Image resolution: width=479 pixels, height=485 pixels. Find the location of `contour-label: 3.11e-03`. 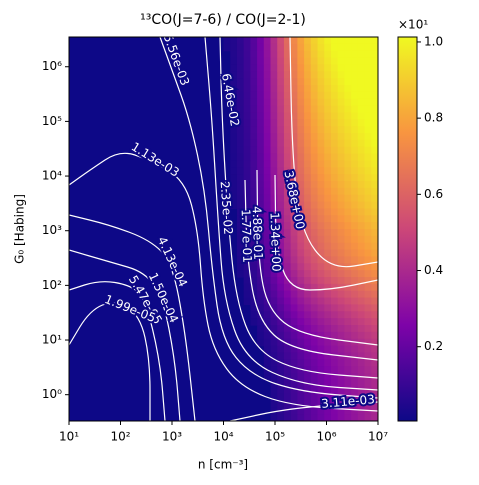

contour-label: 3.11e-03 is located at coordinates (348, 401).